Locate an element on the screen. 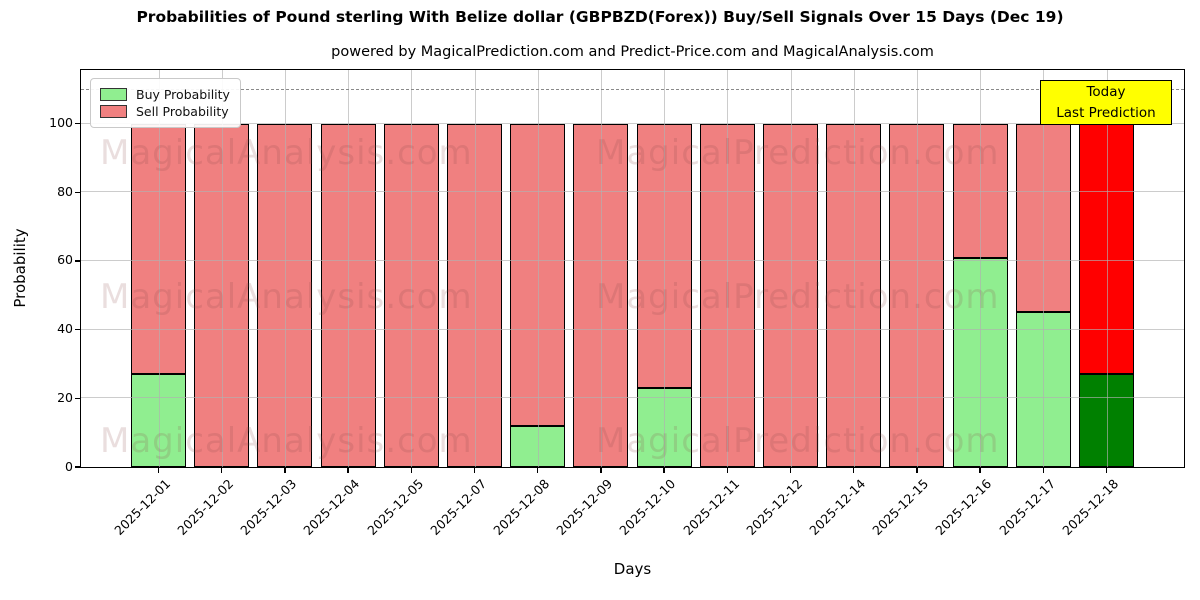 The height and width of the screenshot is (600, 1200). legend-sell-label: Sell Probability is located at coordinates (182, 111).